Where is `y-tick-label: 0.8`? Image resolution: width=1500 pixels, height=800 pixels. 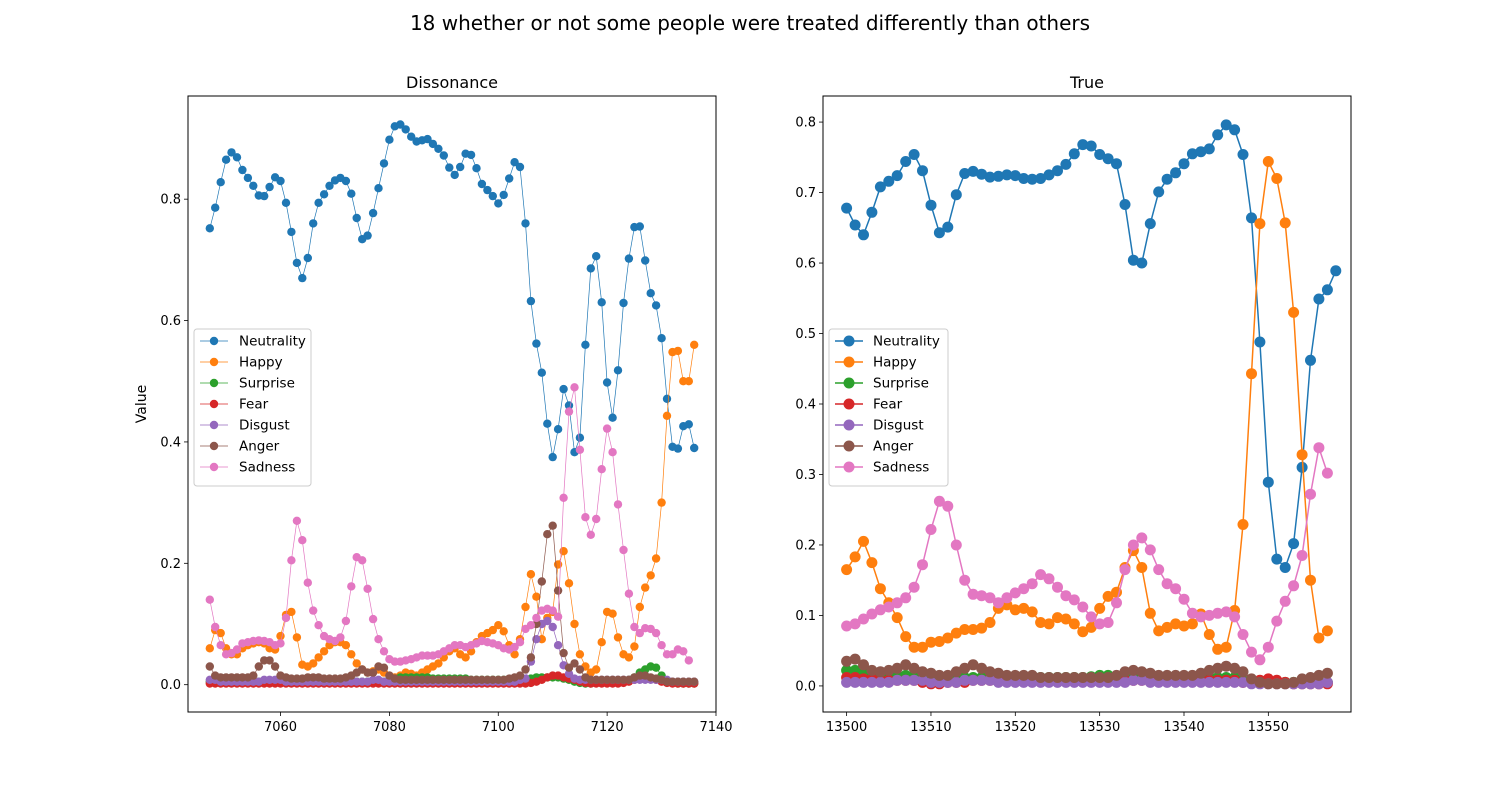
y-tick-label: 0.8 is located at coordinates (170, 200).